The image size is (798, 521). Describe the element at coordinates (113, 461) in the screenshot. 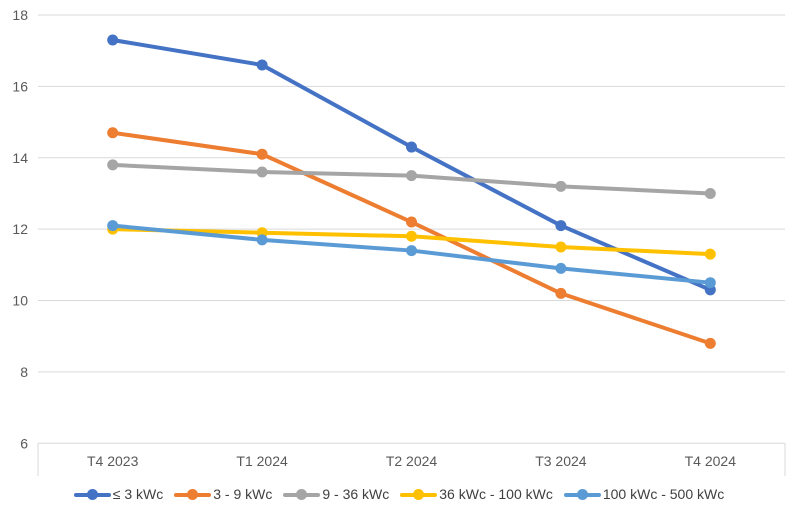

I see `x-axis-label: T4 2023` at that location.